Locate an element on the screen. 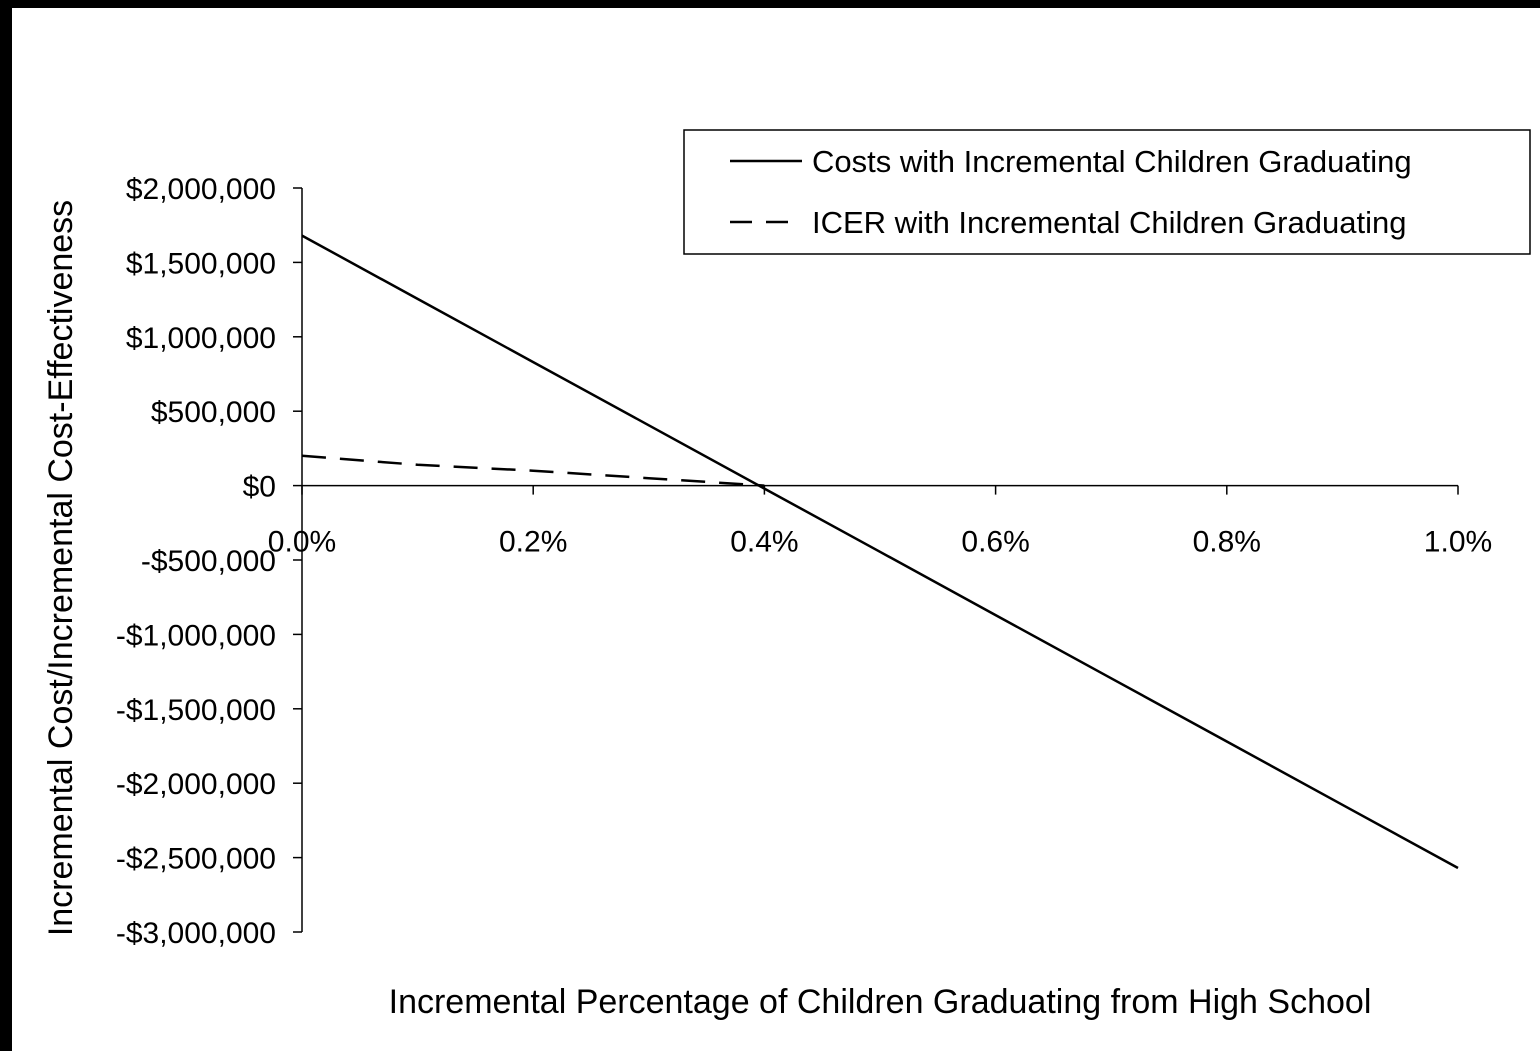 This screenshot has width=1540, height=1051. series-line-icer is located at coordinates (533, 470).